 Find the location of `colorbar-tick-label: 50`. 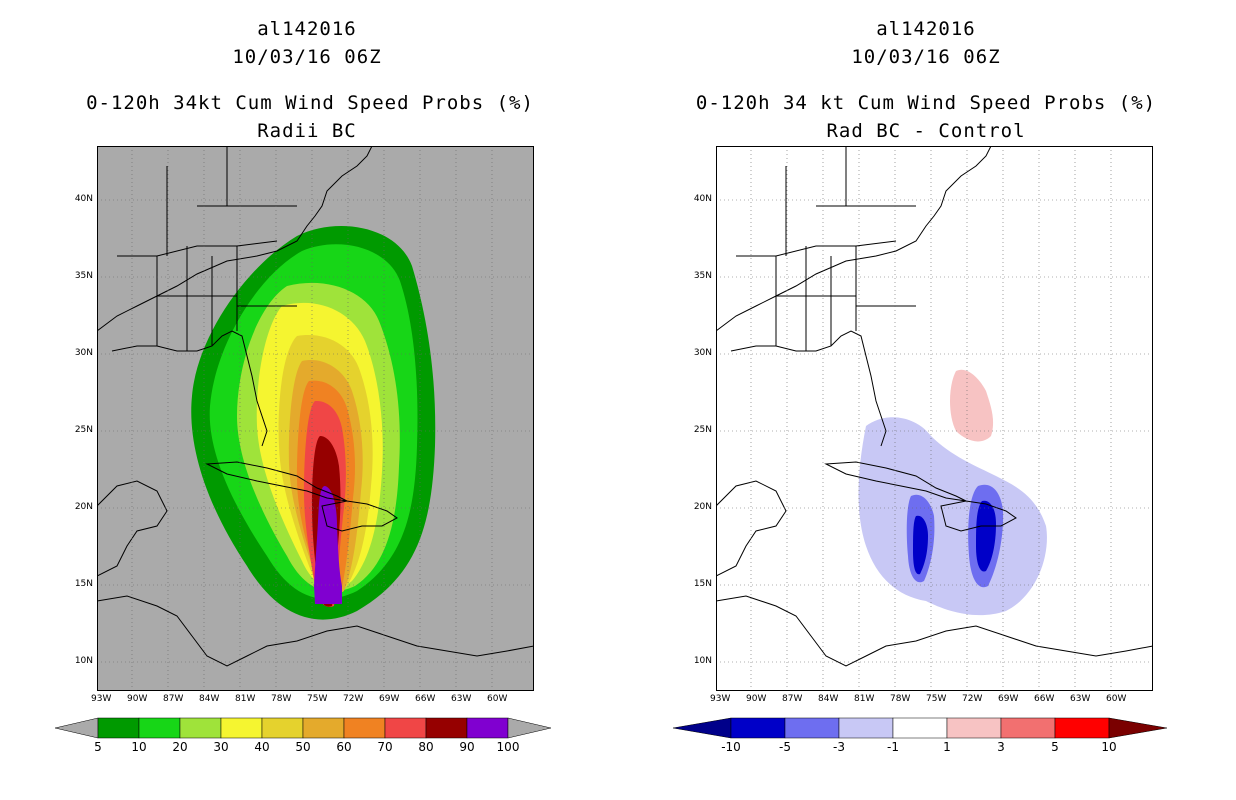

colorbar-tick-label: 50 is located at coordinates (303, 747).